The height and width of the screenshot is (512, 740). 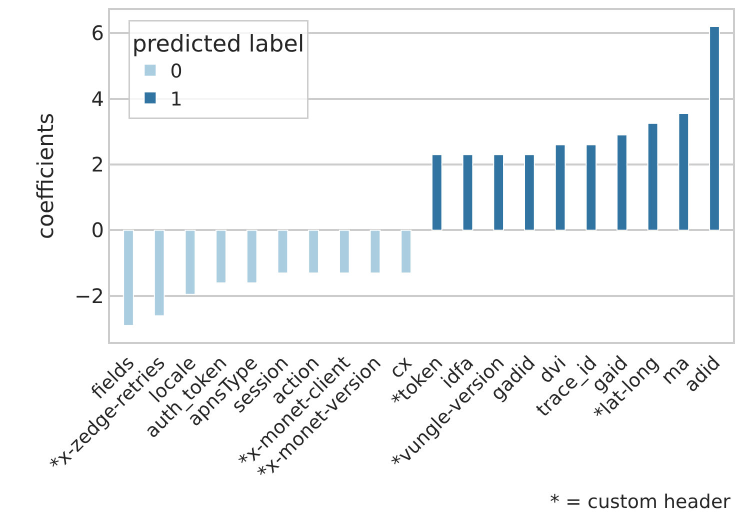 I want to click on legend-label: 0, so click(x=176, y=71).